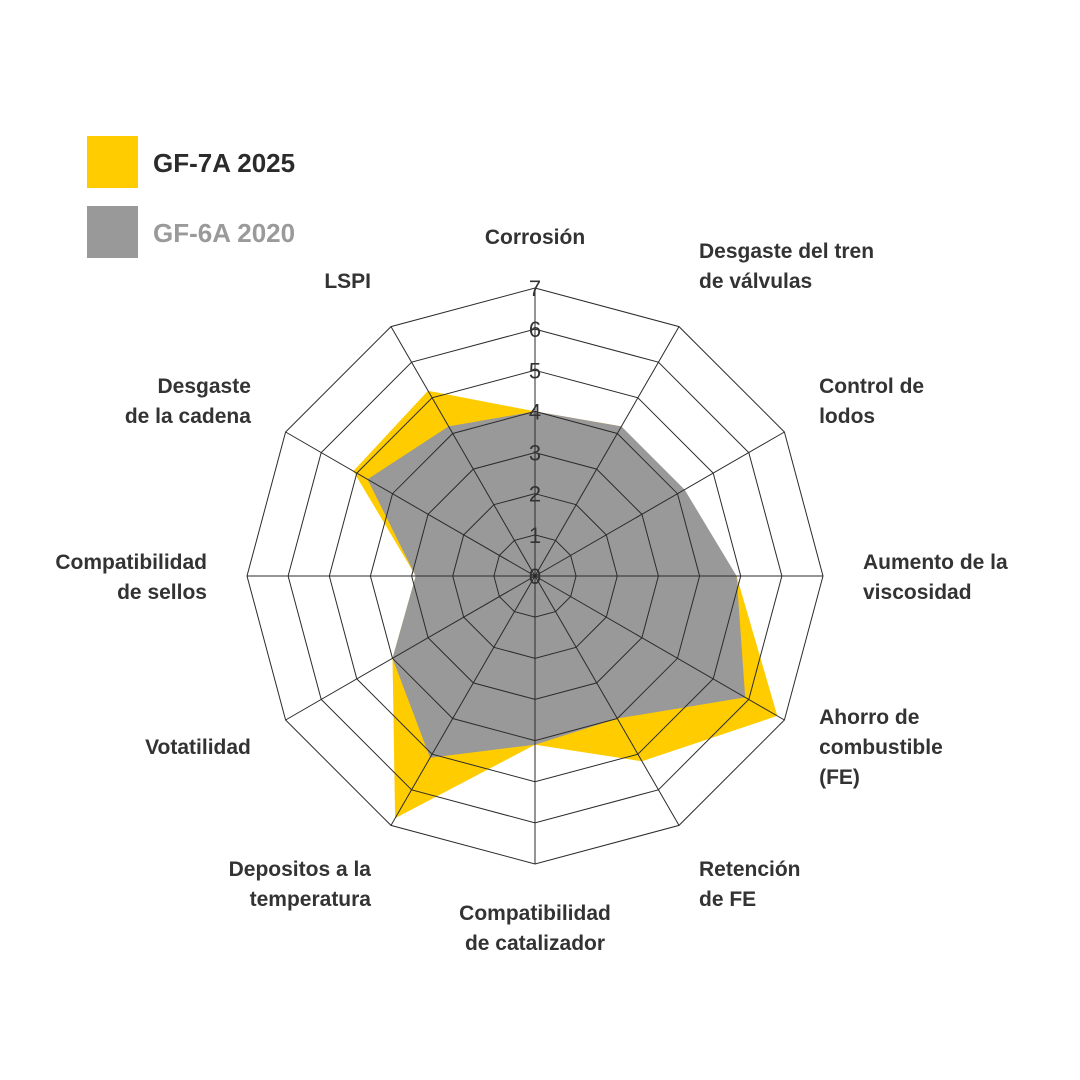  What do you see at coordinates (162, 592) in the screenshot?
I see `axis-label-9-line-1: de sellos` at bounding box center [162, 592].